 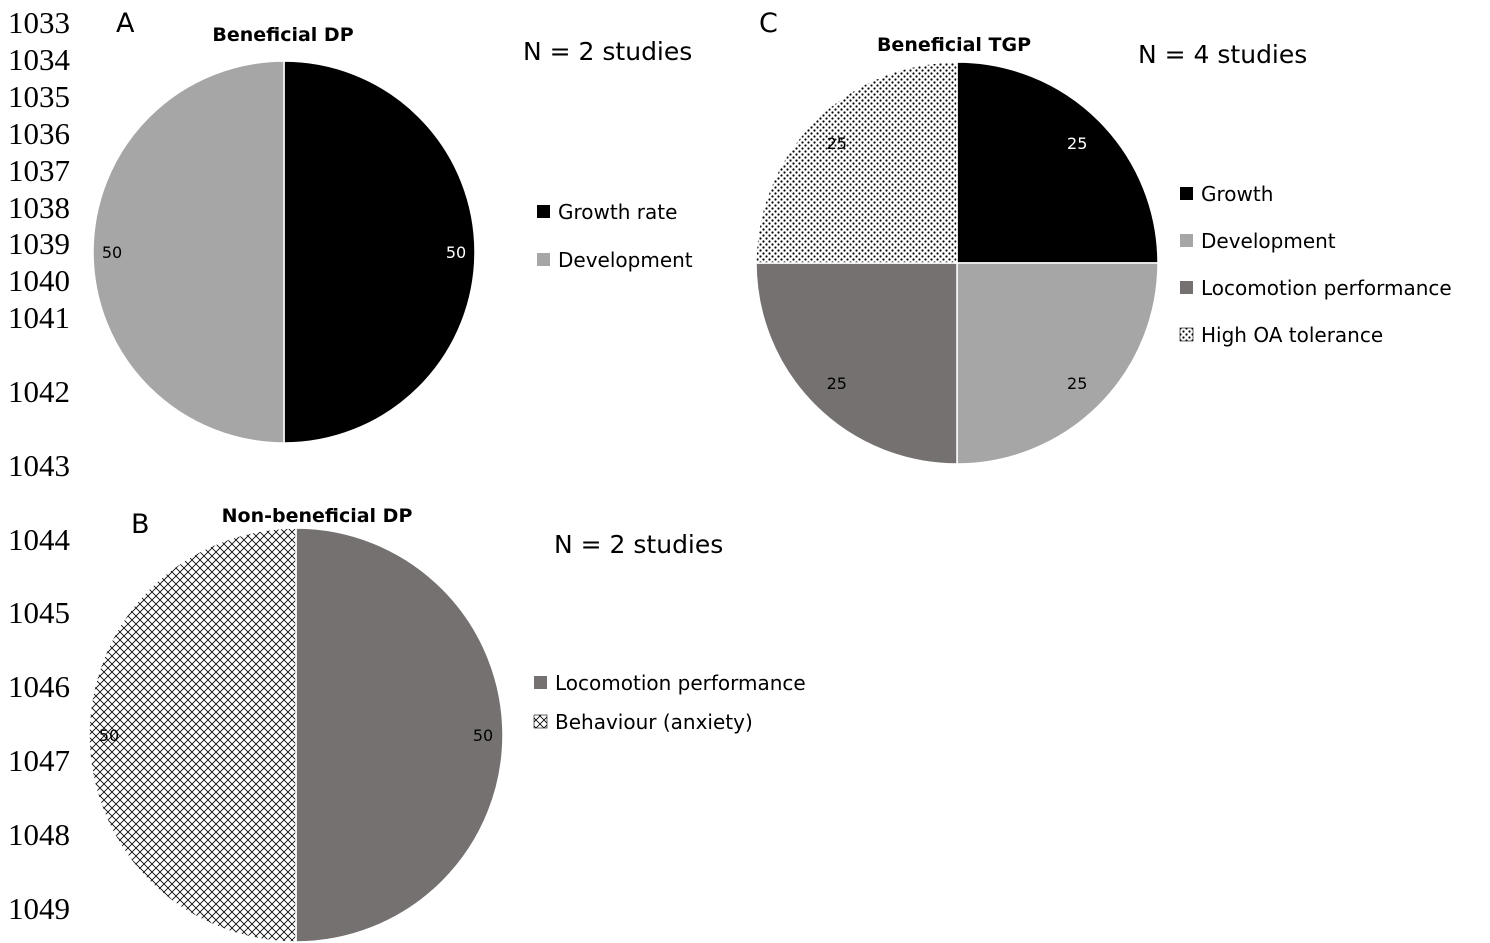 What do you see at coordinates (140, 524) in the screenshot?
I see `panel-letter: B` at bounding box center [140, 524].